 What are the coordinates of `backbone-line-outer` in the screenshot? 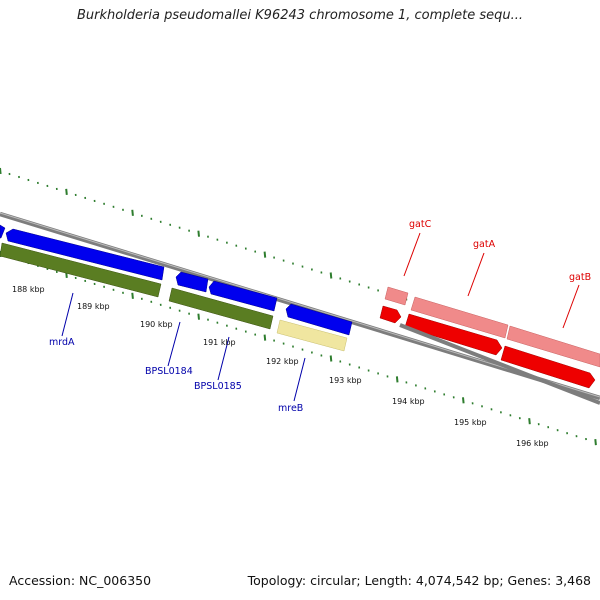 It's located at (499, 364).